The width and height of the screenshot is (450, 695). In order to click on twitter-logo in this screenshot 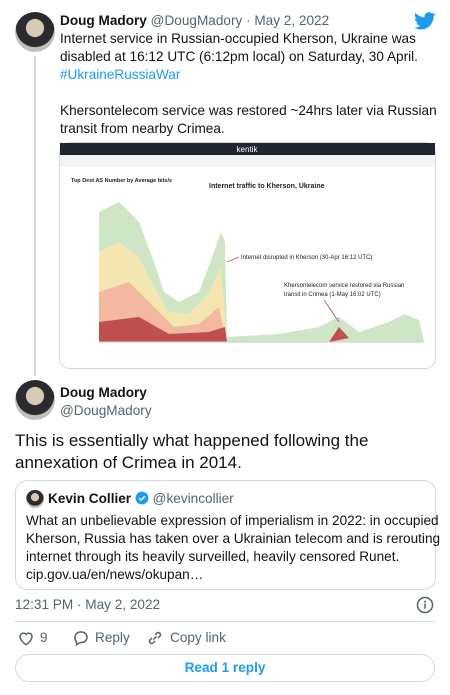, I will do `click(425, 21)`.